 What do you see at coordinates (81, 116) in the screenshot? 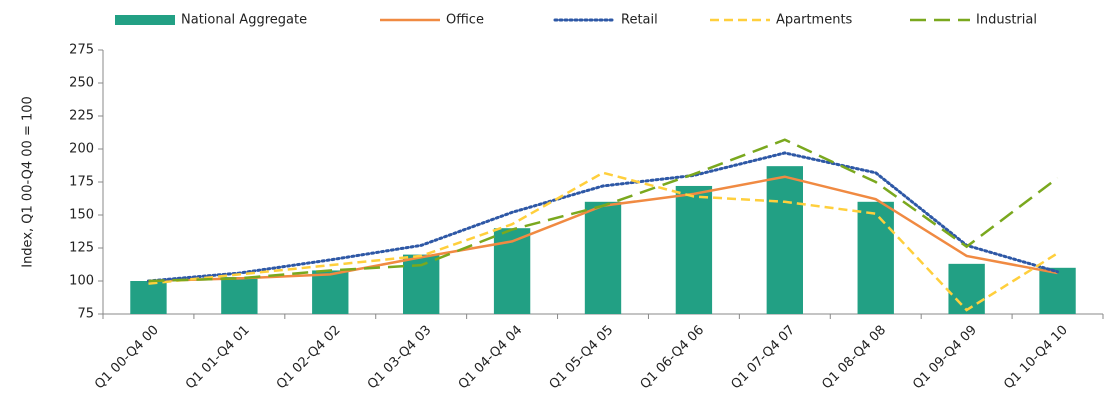
I see `y-tick-label: 225` at bounding box center [81, 116].